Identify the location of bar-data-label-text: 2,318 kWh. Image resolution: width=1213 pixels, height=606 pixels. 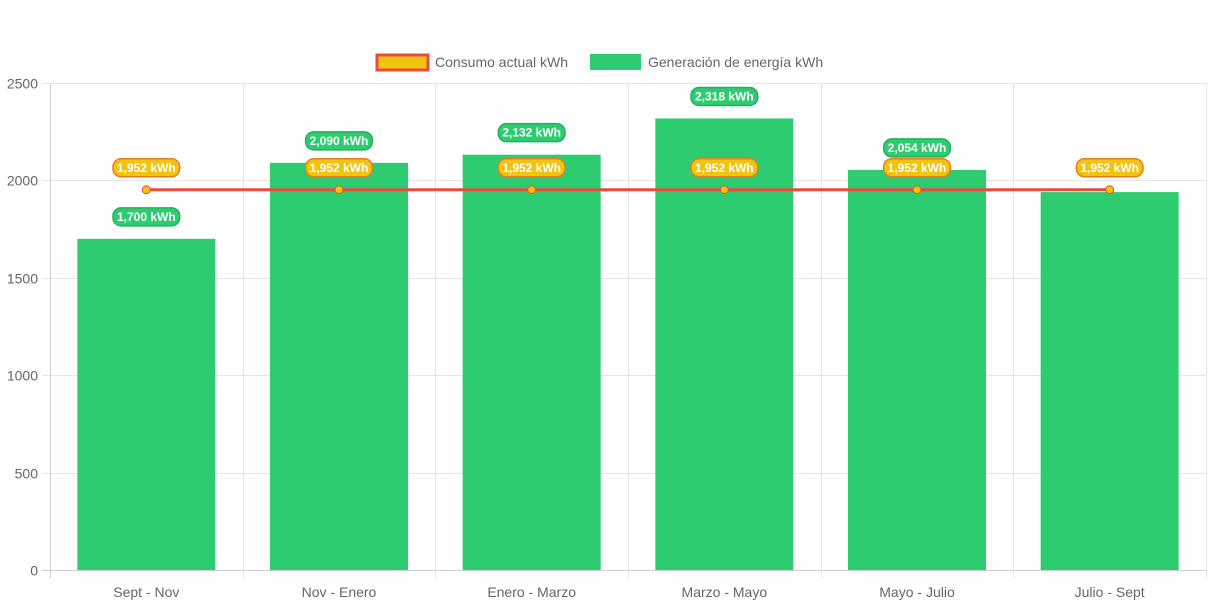
(724, 96).